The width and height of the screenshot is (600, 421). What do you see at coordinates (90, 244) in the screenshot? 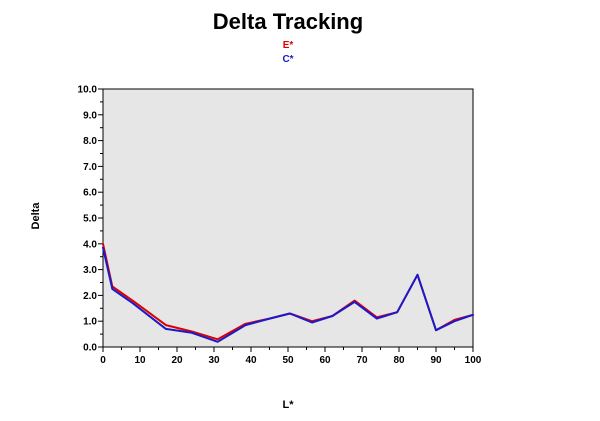
I see `y-tick-label: 4.0` at bounding box center [90, 244].